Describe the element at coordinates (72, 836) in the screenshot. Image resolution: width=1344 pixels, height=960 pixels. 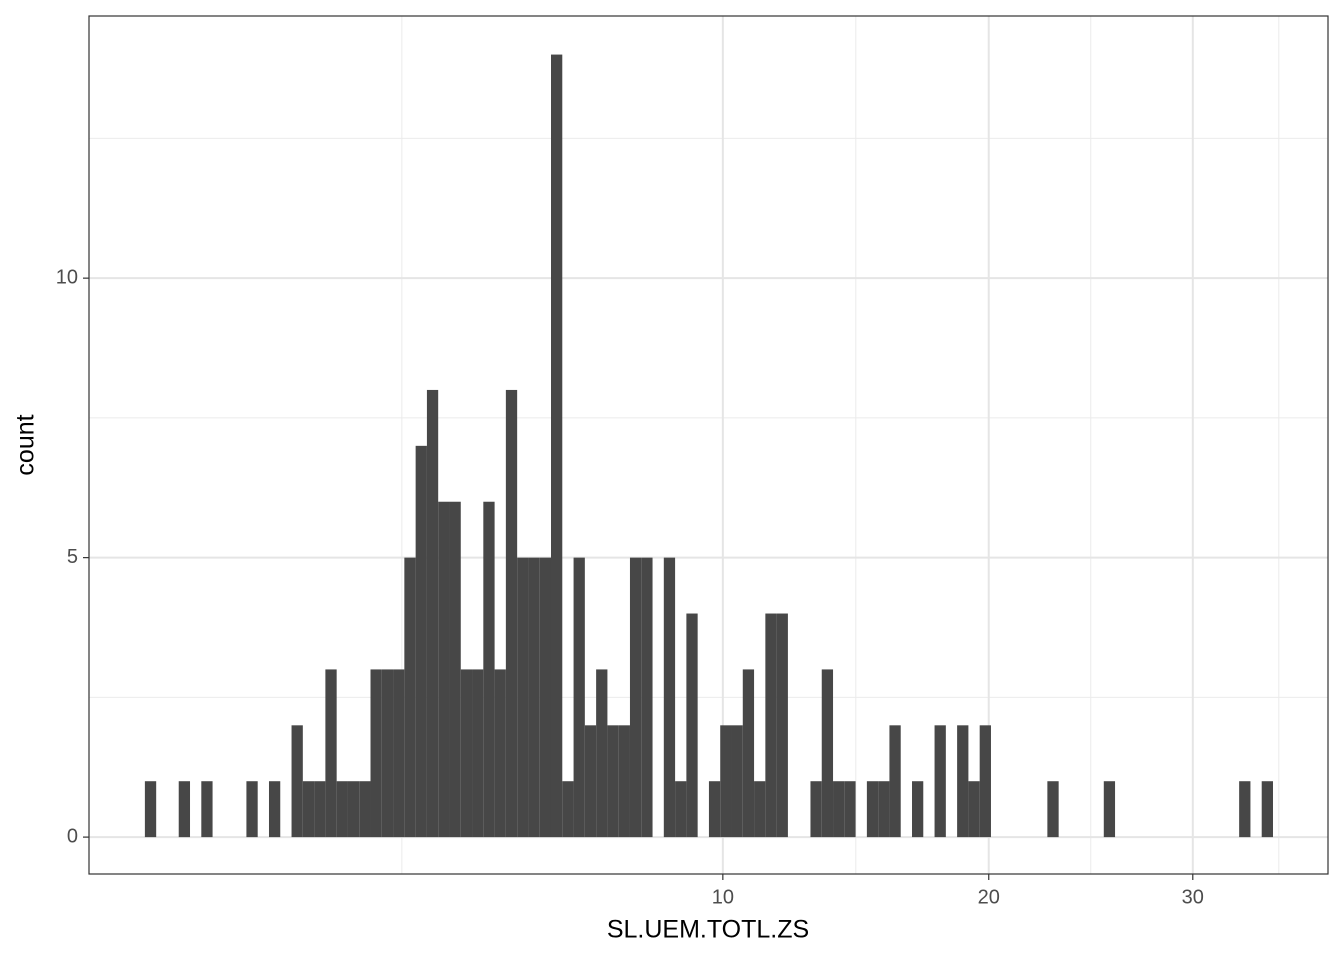
I see `y-tick-label: 0` at that location.